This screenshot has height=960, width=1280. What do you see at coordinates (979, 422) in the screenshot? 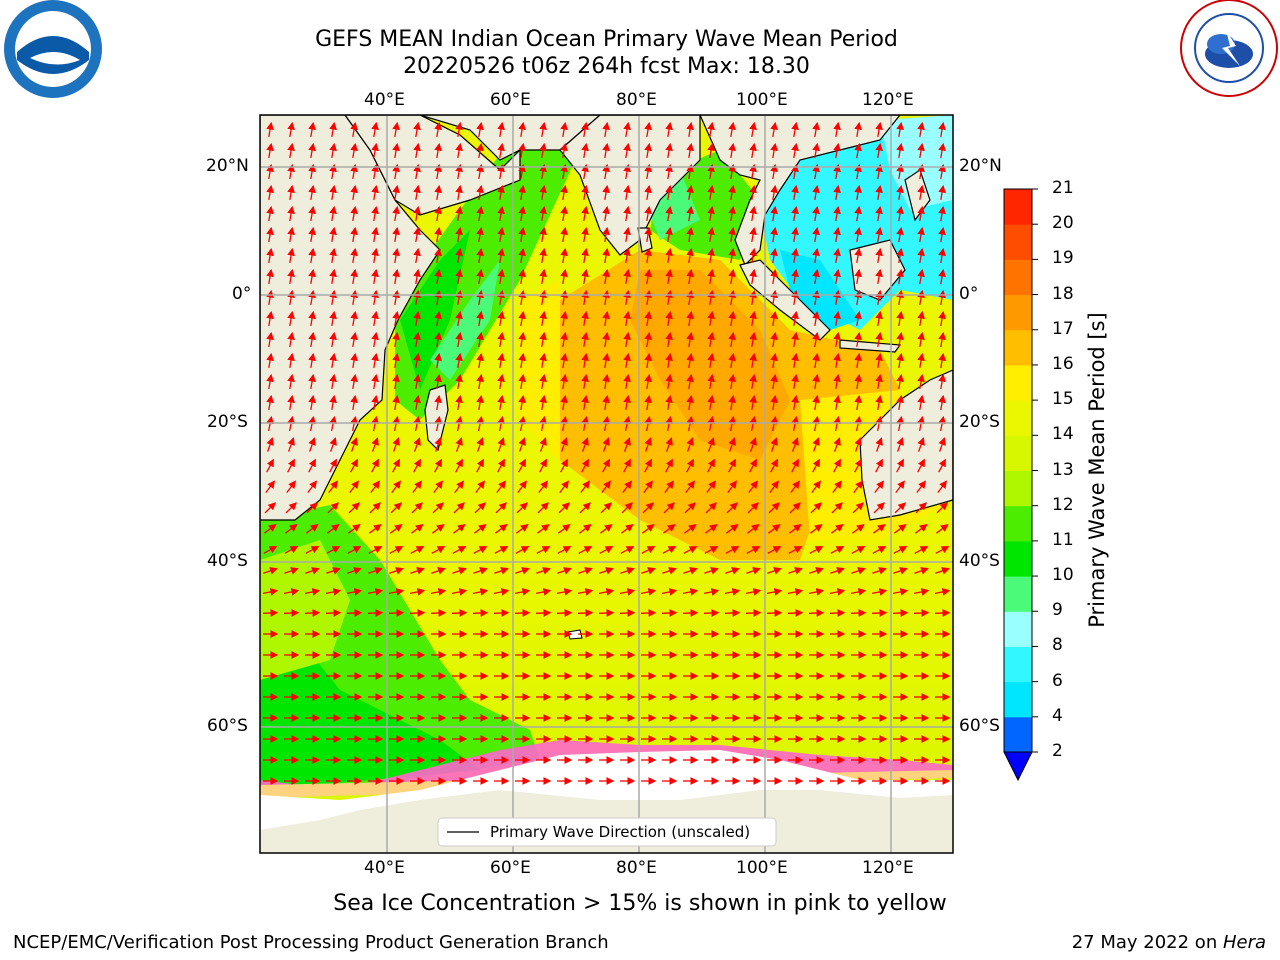
I see `lat-tick-right-20s: 20°S` at bounding box center [979, 422].